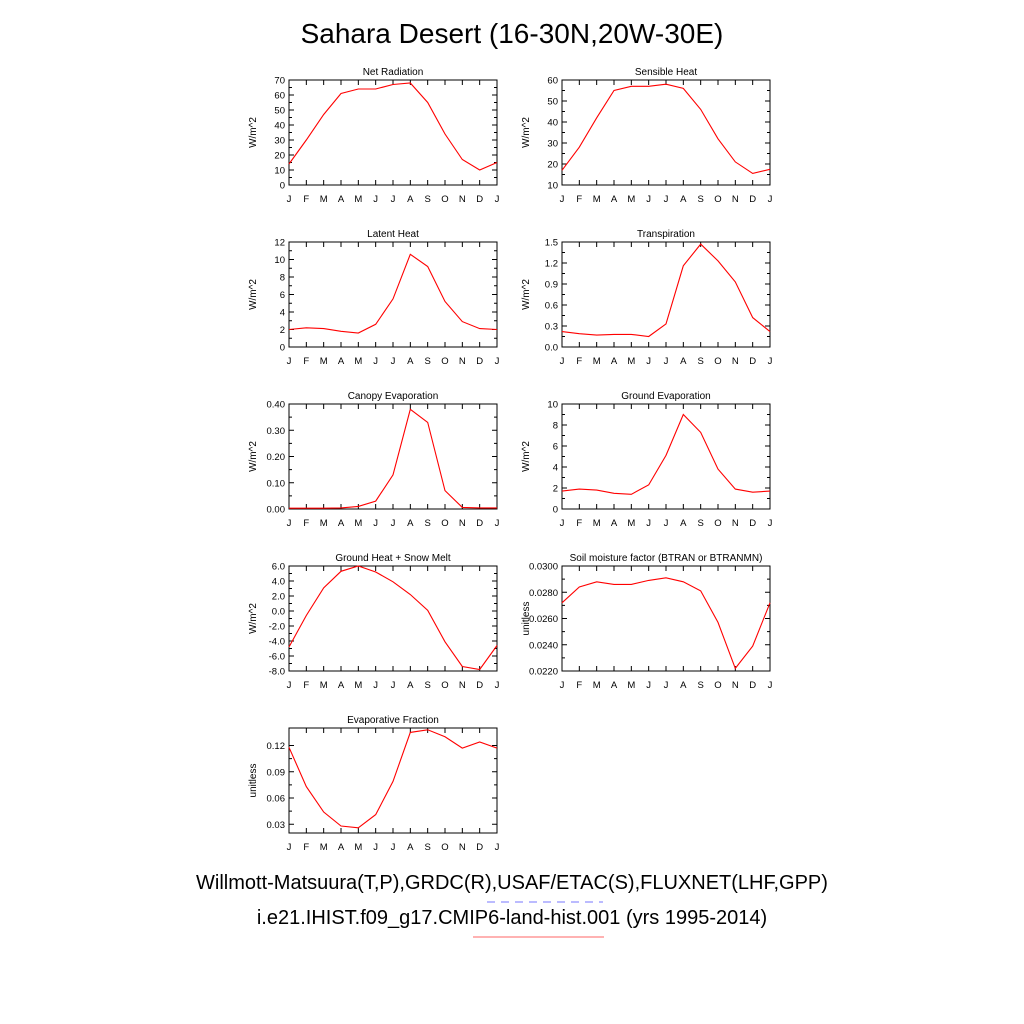 Image resolution: width=1024 pixels, height=1024 pixels. Describe the element at coordinates (543, 619) in the screenshot. I see `y-tick-label: 0.0260` at that location.